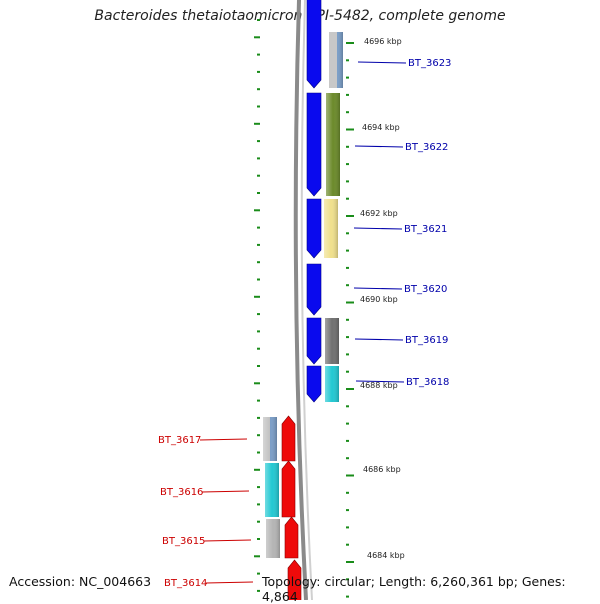 Image resolution: width=600 pixels, height=604 pixels. I want to click on accession-text: Accession: NC_004663, so click(80, 581).